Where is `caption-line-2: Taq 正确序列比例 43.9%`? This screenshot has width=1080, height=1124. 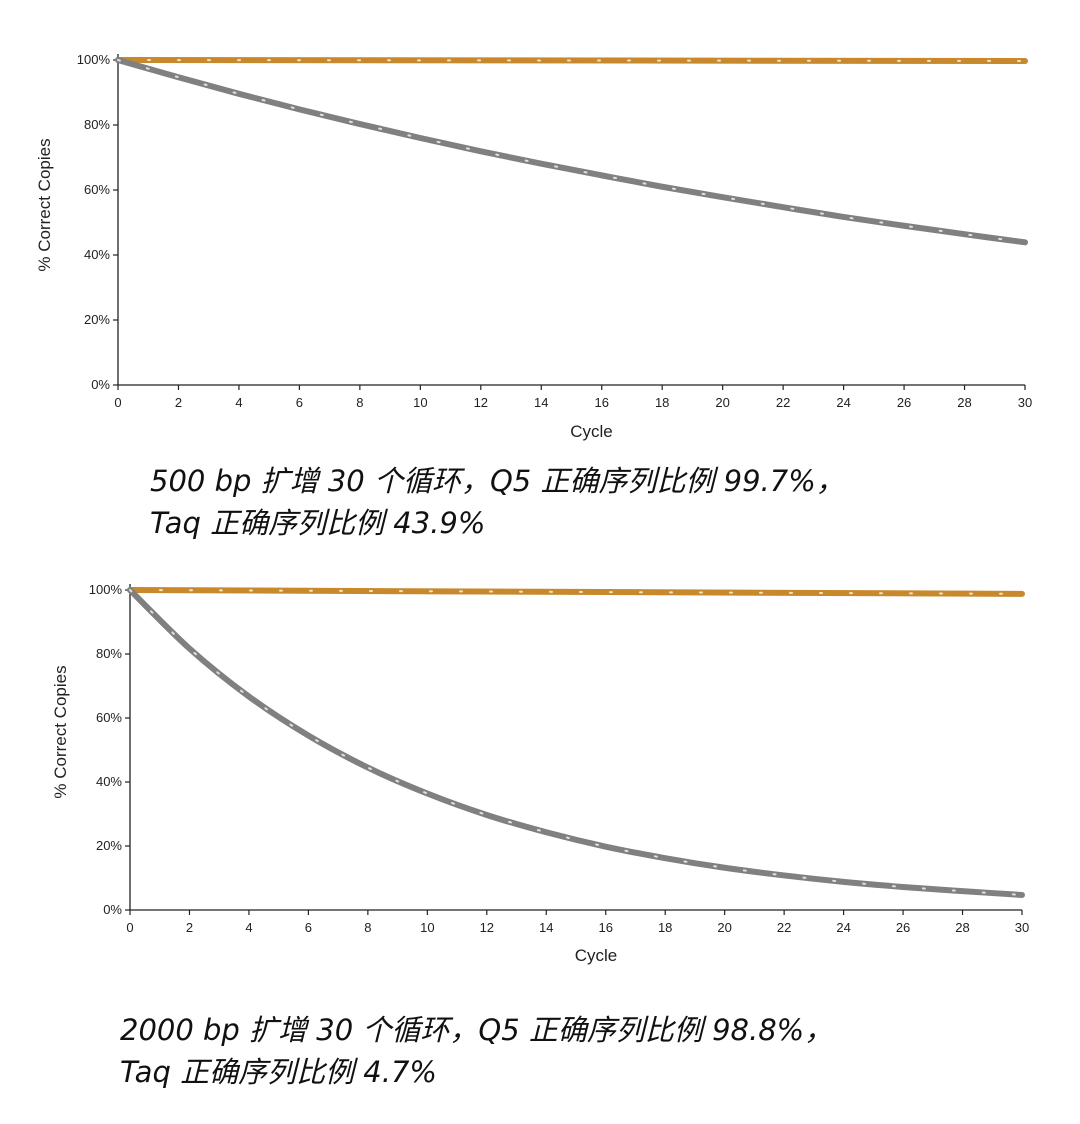 caption-line-2: Taq 正确序列比例 43.9% is located at coordinates (318, 523).